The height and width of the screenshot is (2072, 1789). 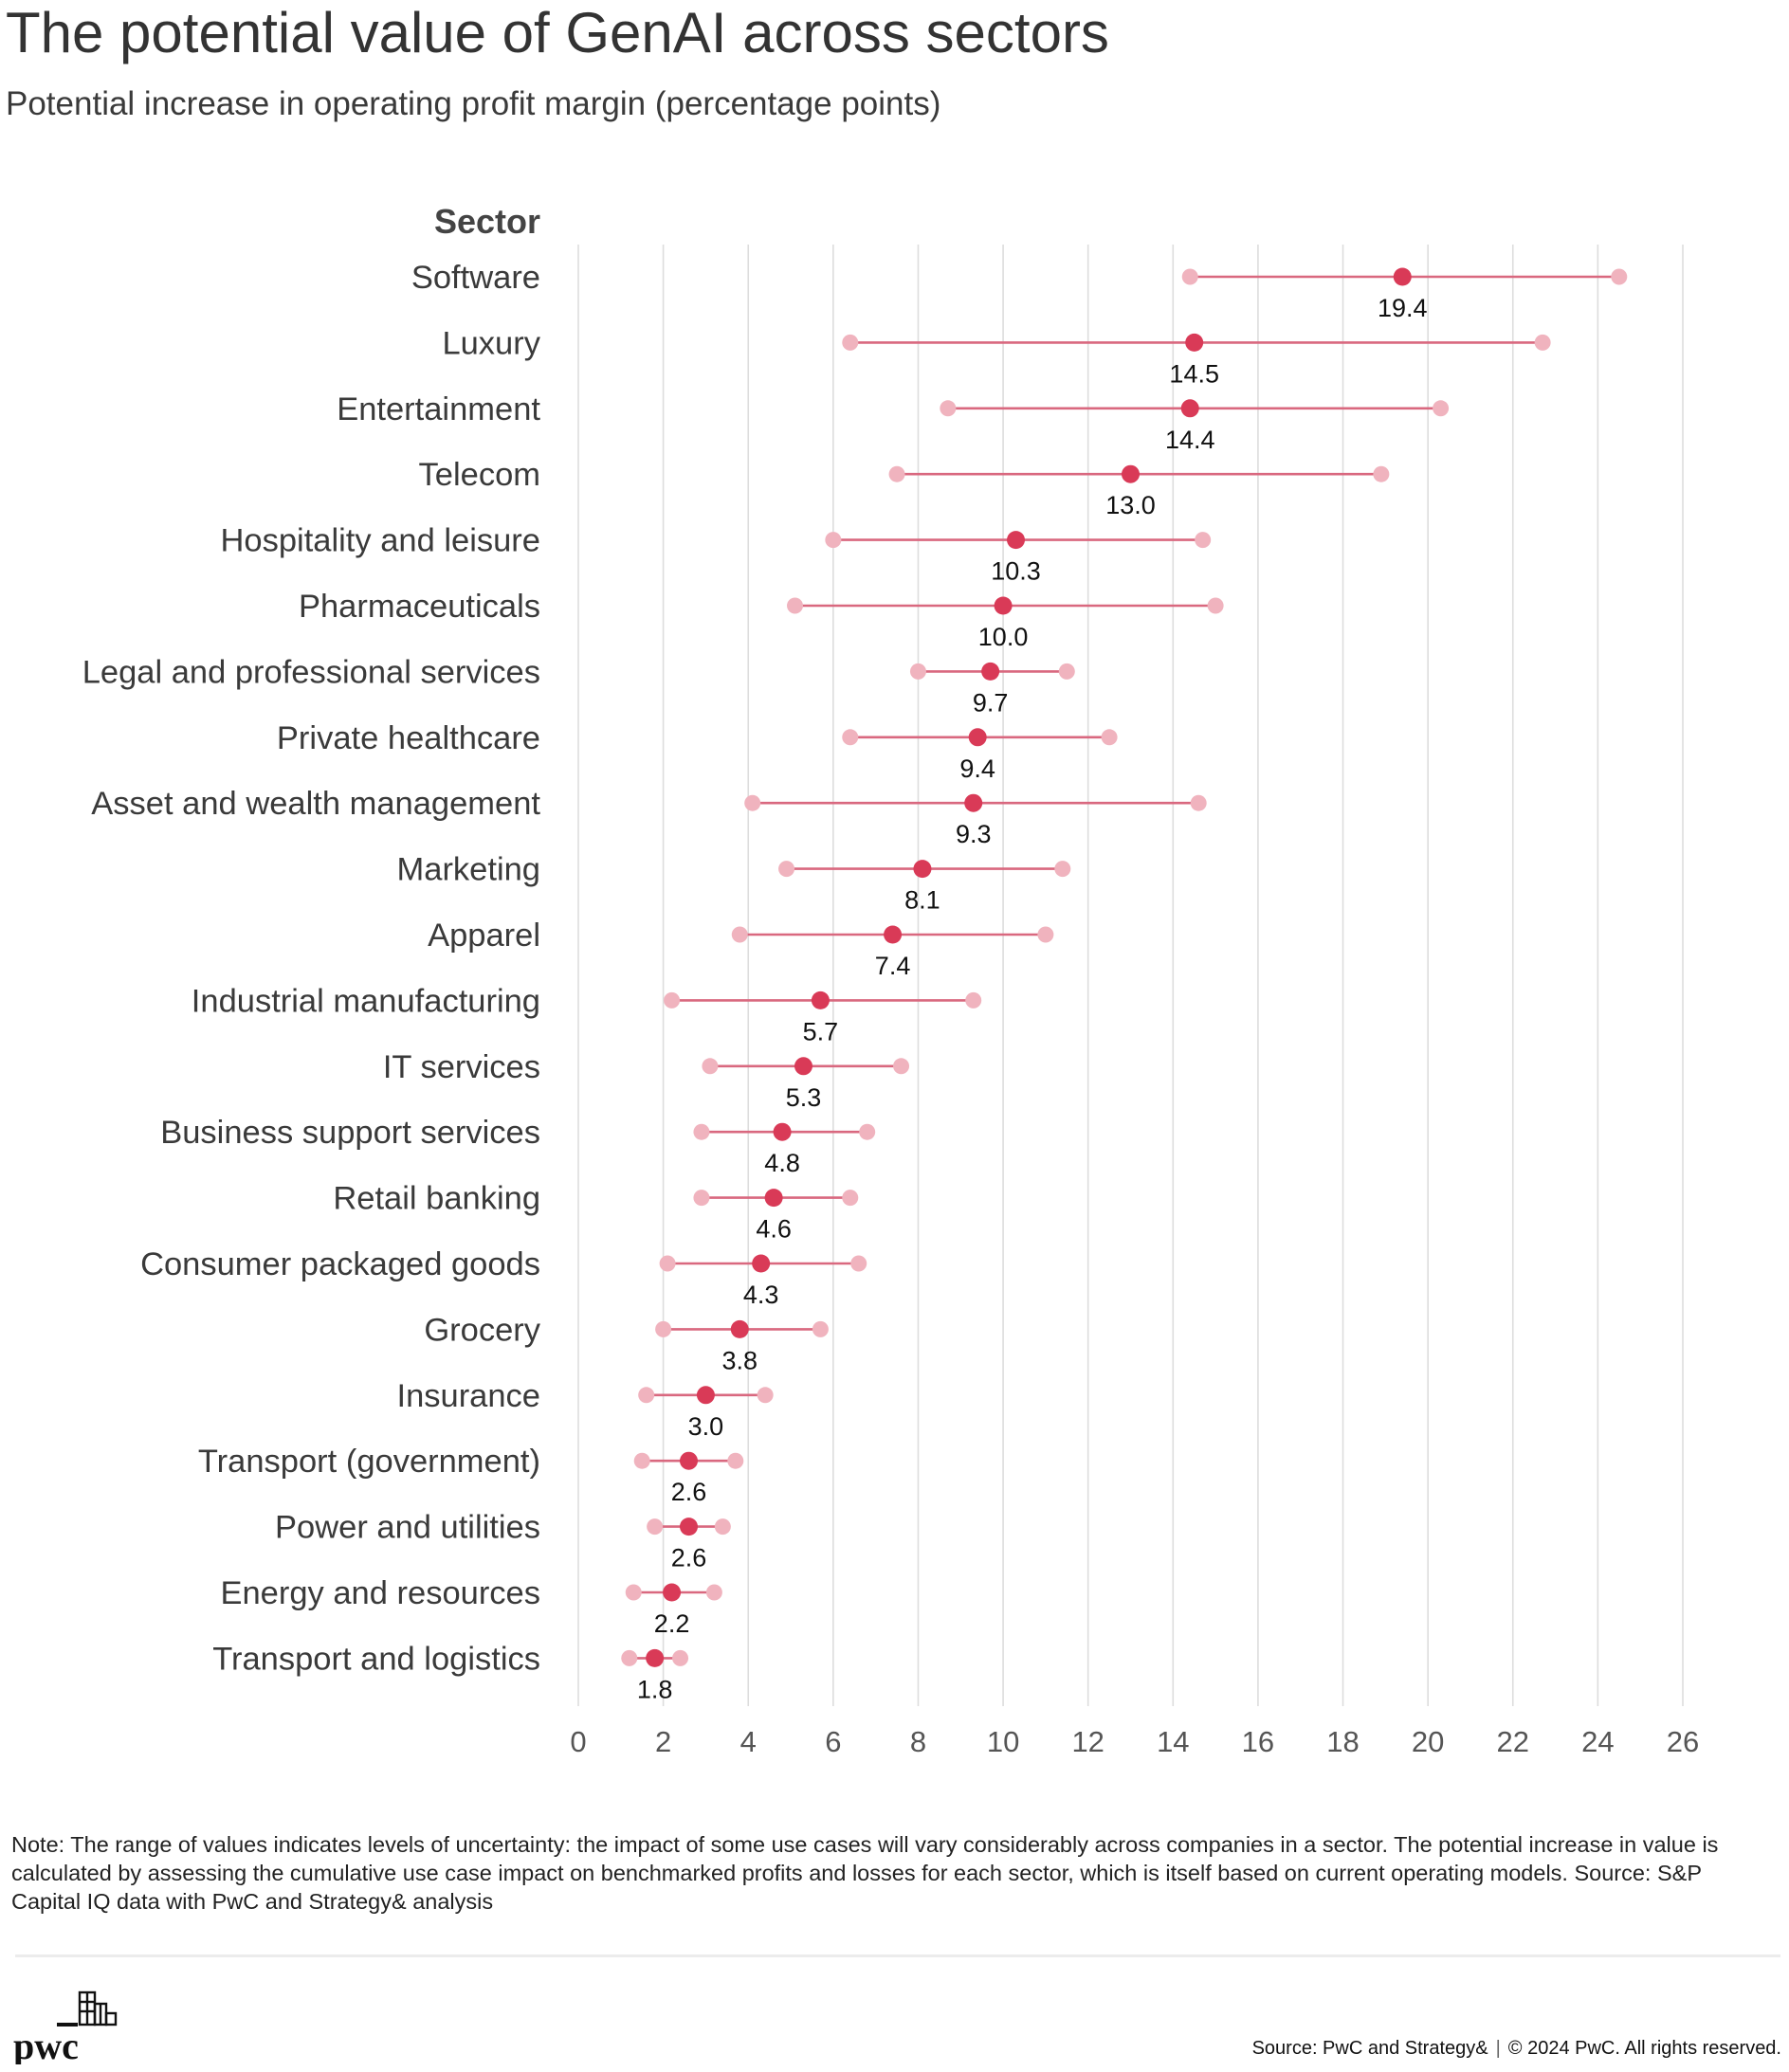 I want to click on value-label: 9.3, so click(x=974, y=834).